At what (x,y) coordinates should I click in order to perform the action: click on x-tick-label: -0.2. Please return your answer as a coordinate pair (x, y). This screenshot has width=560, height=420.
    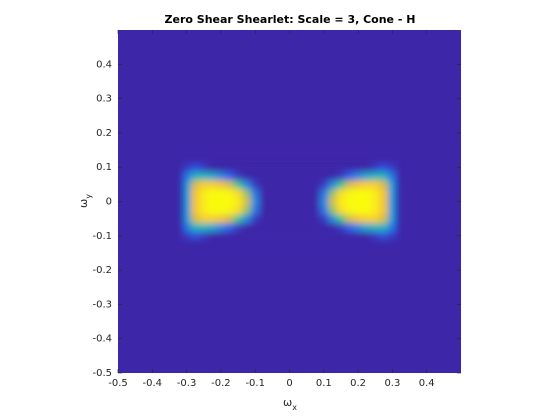
    Looking at the image, I should click on (221, 383).